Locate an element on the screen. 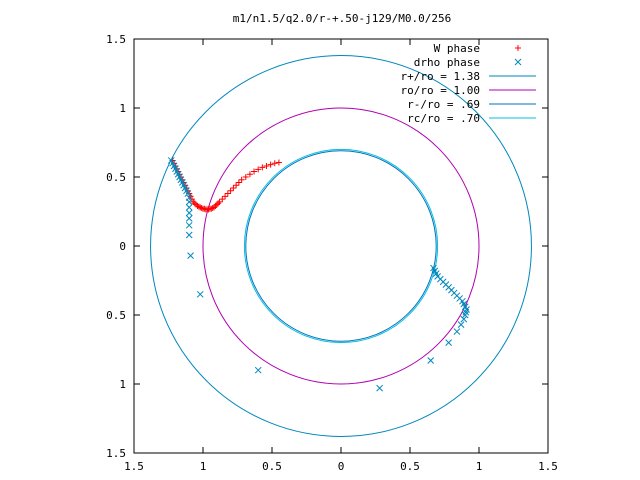 The image size is (640, 480). legend-label: r+/ro = 1.38 is located at coordinates (440, 76).